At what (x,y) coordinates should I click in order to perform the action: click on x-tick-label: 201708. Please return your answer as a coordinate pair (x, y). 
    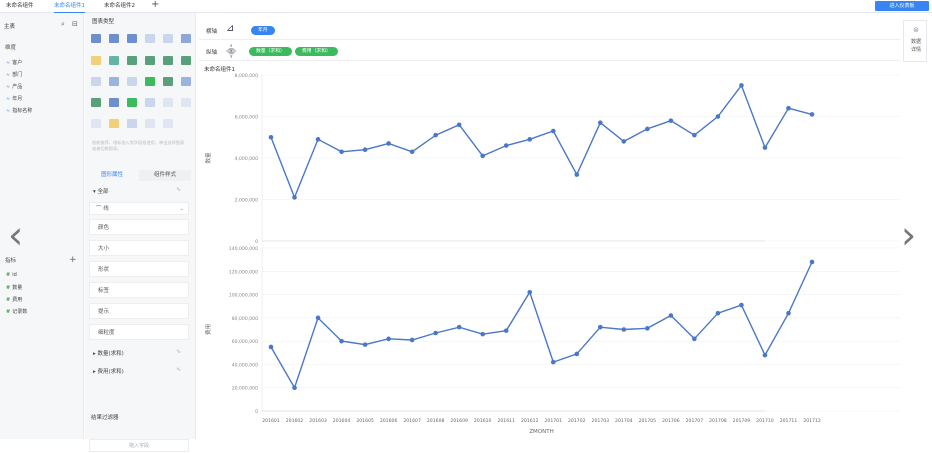
    Looking at the image, I should click on (718, 421).